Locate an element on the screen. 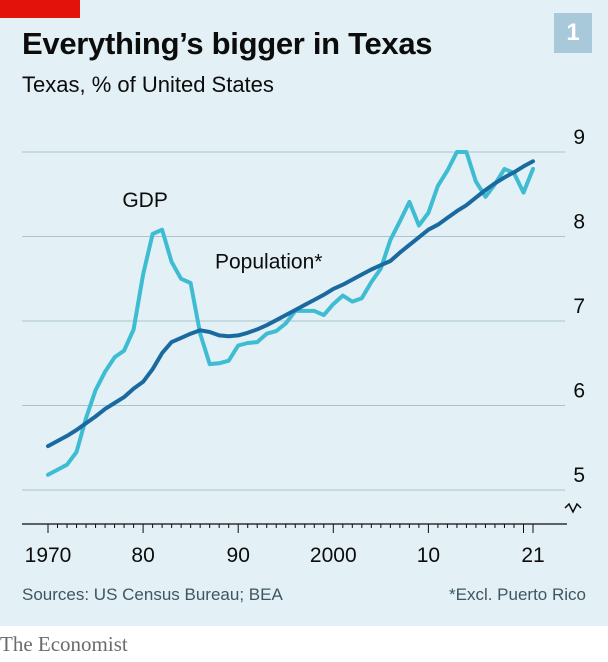 The image size is (608, 662). x-tick-label: 1970 is located at coordinates (48, 555).